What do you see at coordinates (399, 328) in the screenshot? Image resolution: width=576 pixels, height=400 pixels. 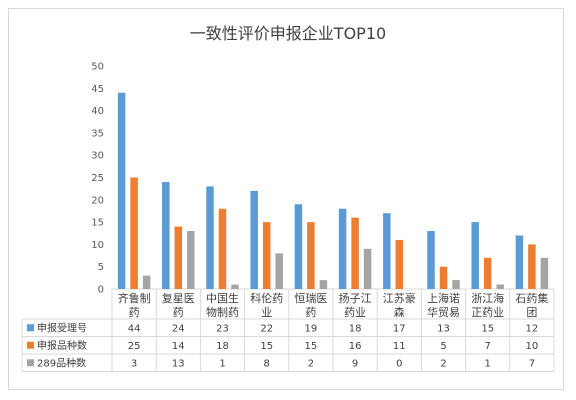 I see `data-table-value: 17` at bounding box center [399, 328].